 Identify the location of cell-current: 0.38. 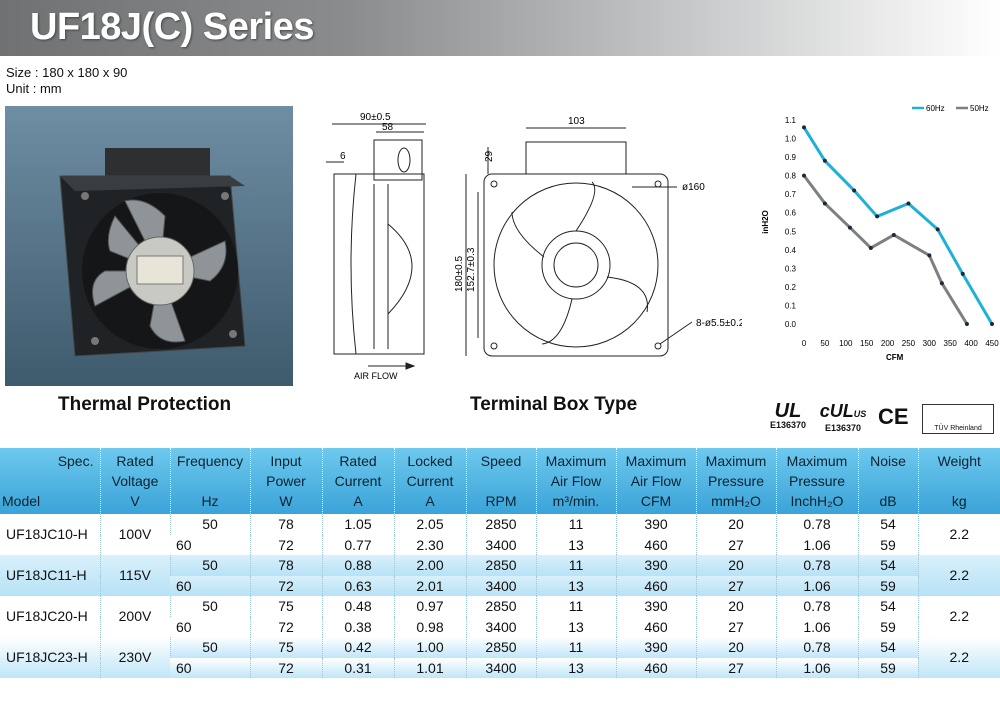
(357, 626).